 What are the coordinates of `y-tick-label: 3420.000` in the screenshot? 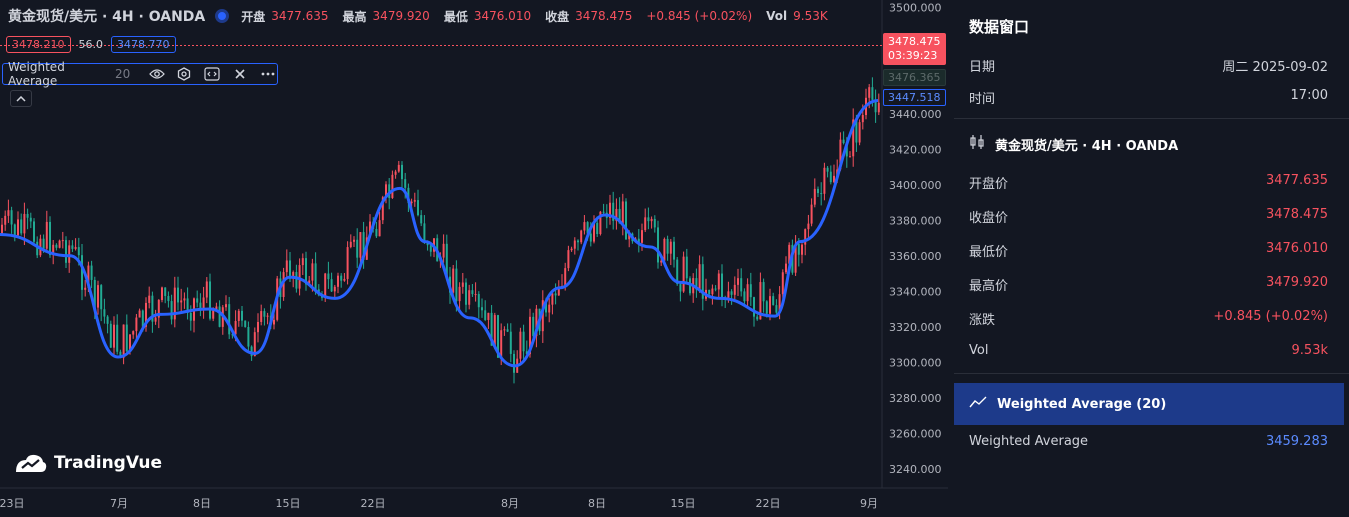 It's located at (915, 149).